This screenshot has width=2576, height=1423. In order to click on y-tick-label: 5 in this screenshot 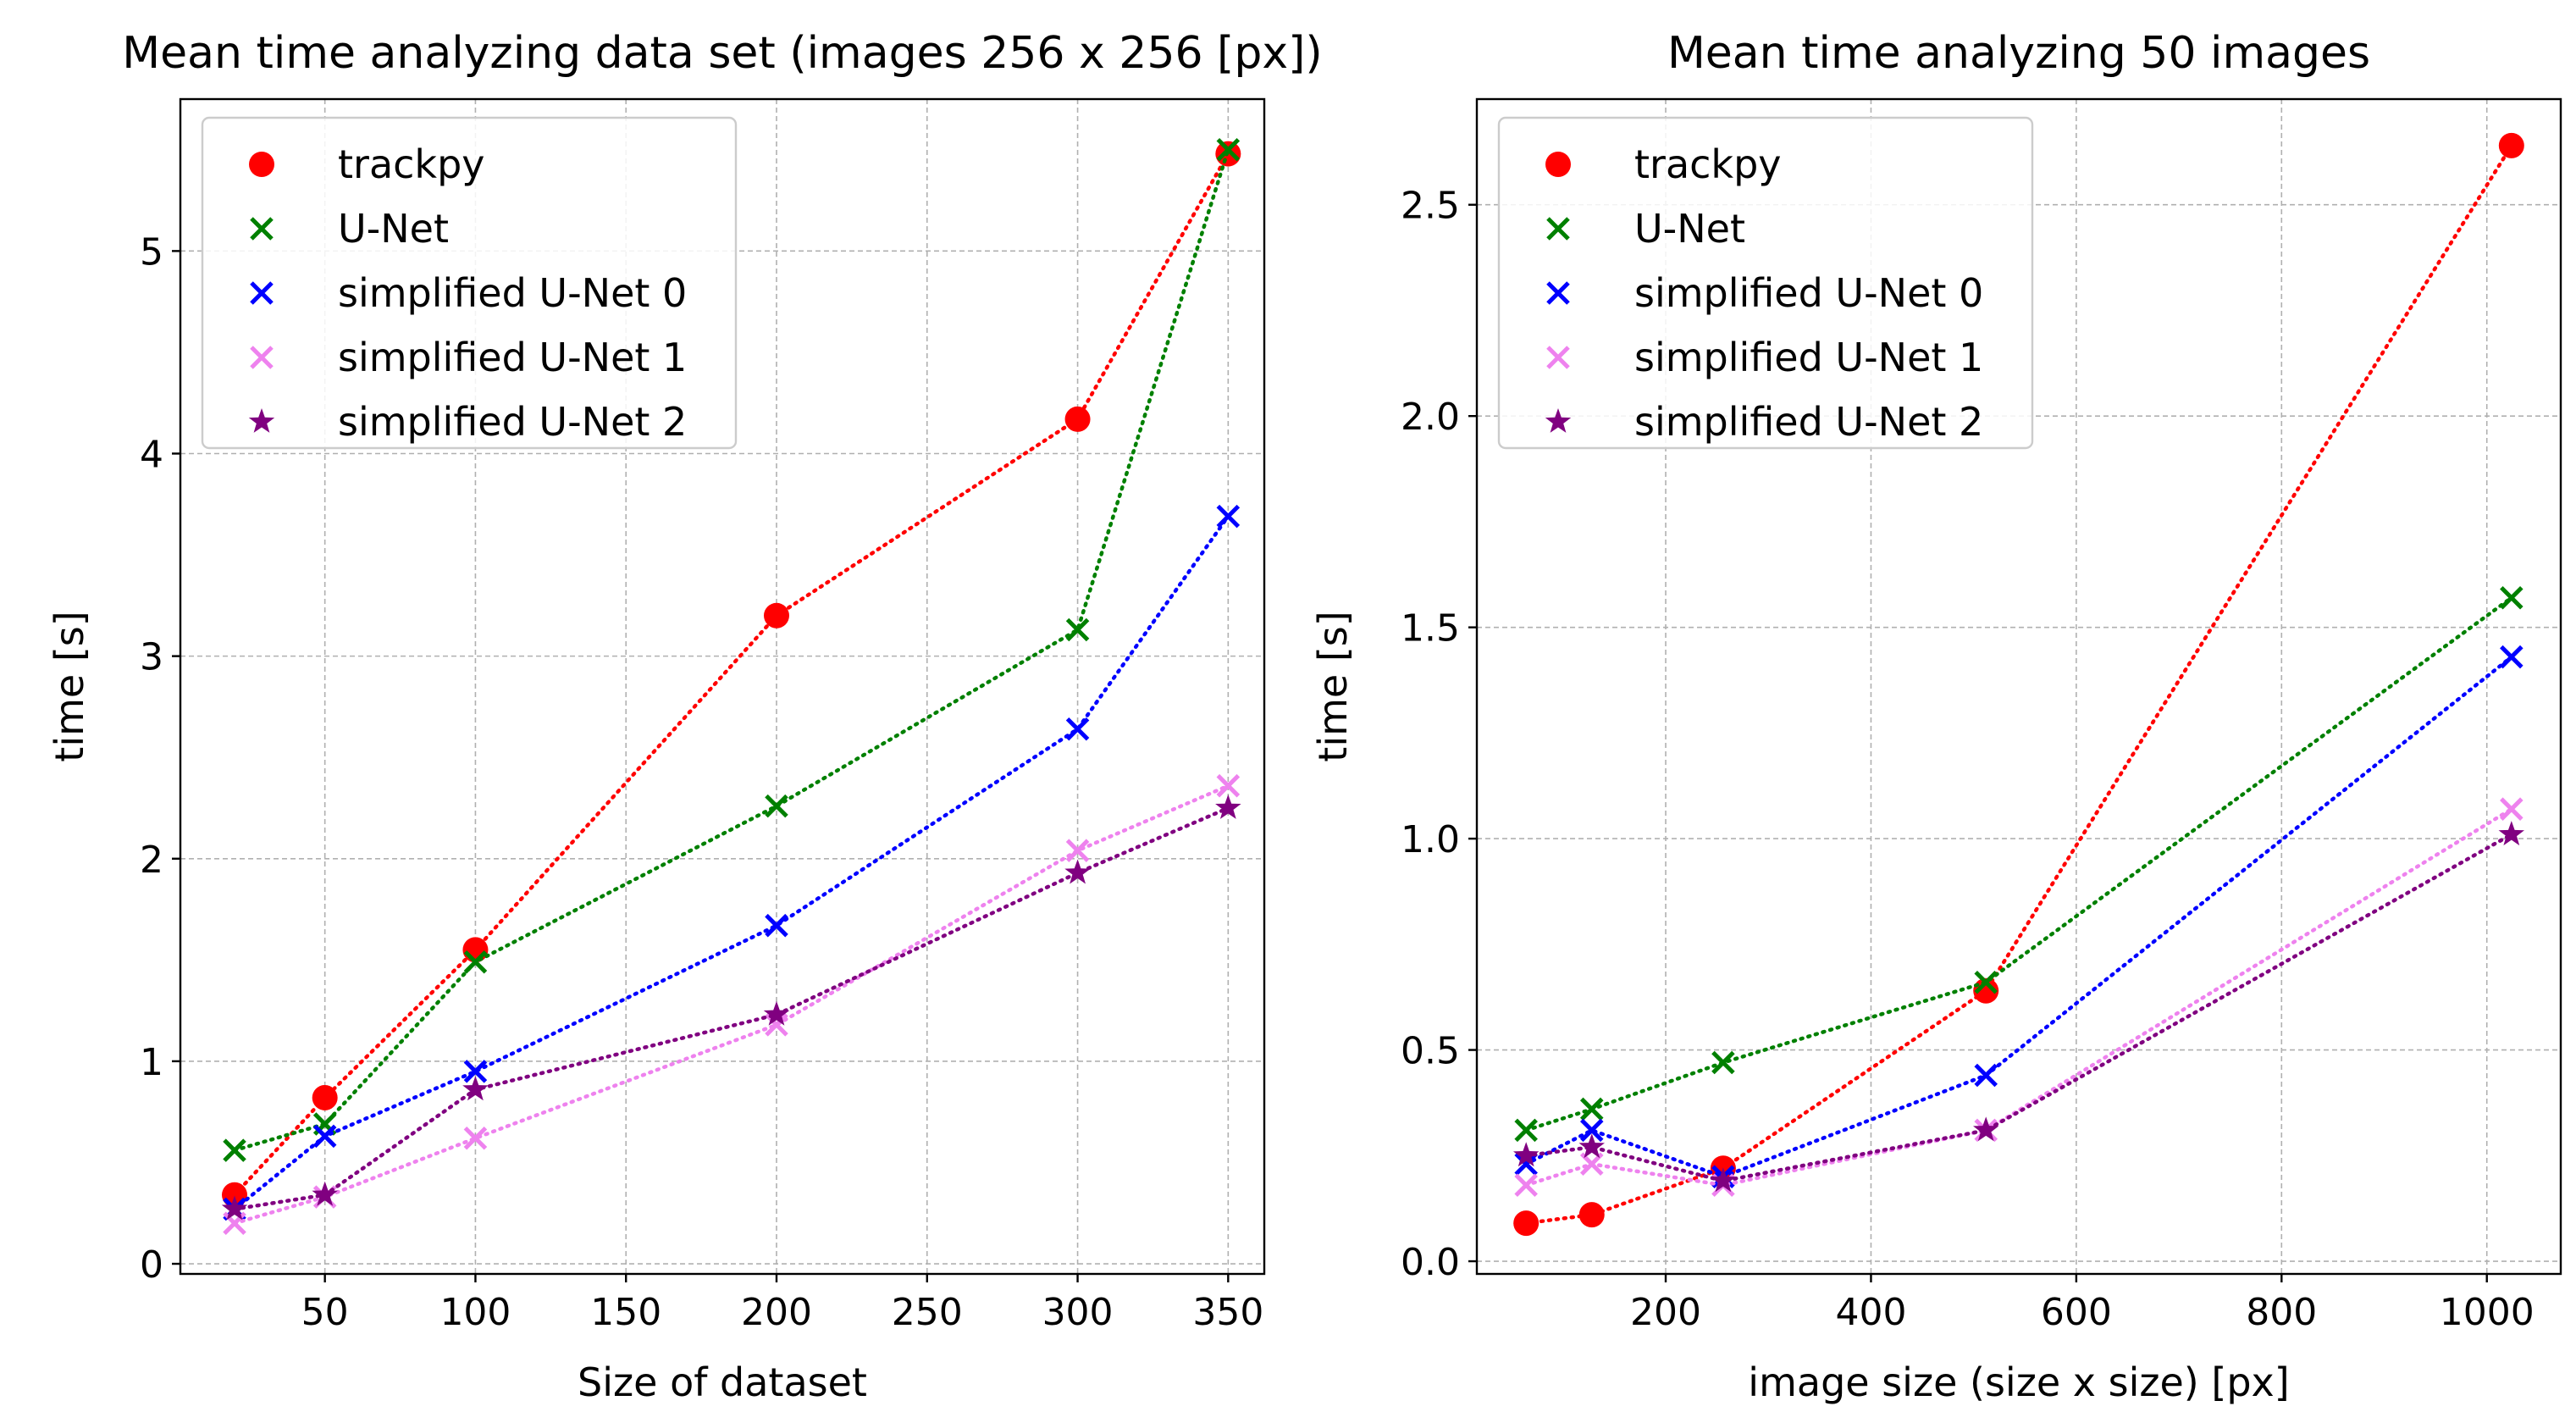, I will do `click(151, 252)`.